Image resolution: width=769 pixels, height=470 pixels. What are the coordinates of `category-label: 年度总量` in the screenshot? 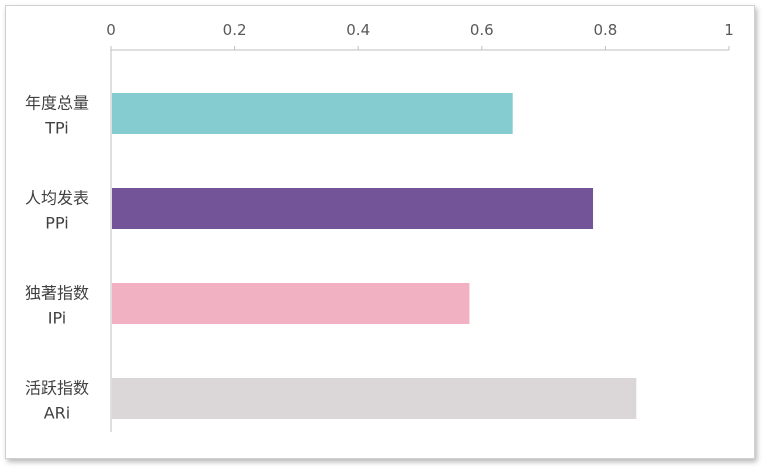 It's located at (57, 103).